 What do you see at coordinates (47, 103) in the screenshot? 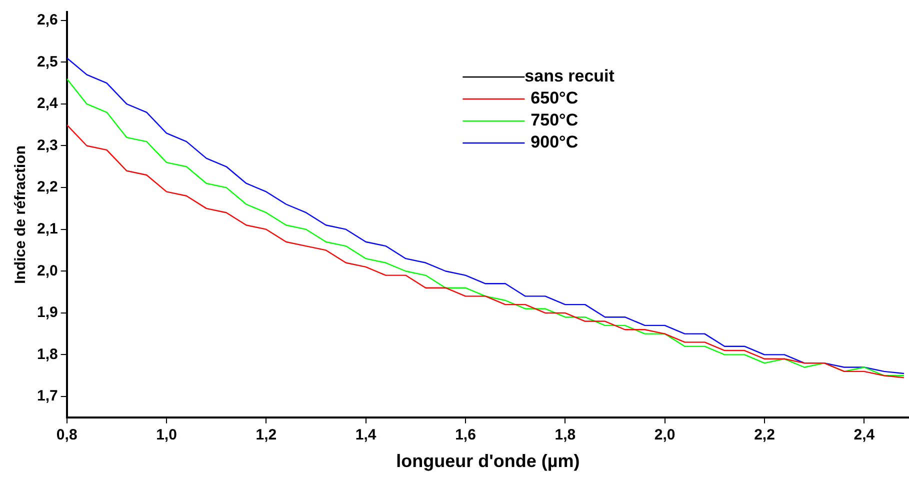
I see `y-tick-label: 2,4` at bounding box center [47, 103].